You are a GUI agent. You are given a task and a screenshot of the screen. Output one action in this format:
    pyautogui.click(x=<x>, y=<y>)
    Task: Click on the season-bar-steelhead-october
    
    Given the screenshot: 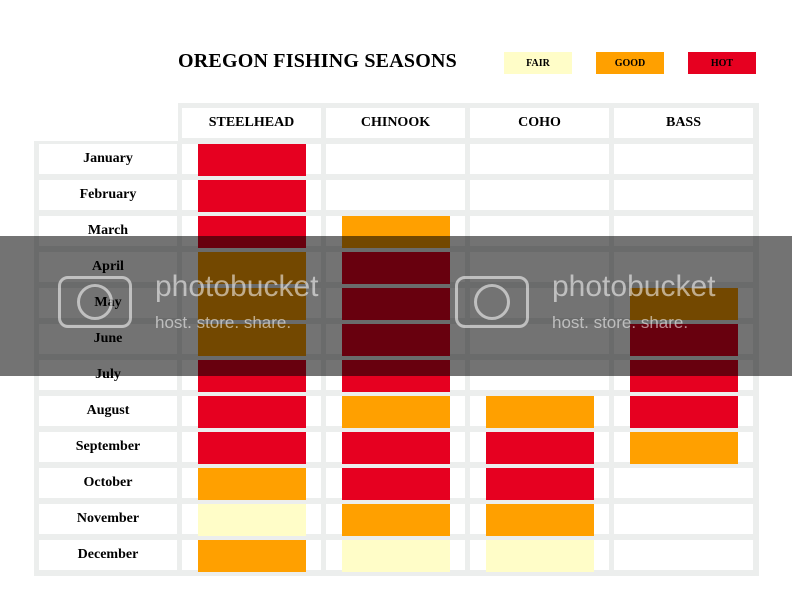 What is the action you would take?
    pyautogui.click(x=252, y=484)
    